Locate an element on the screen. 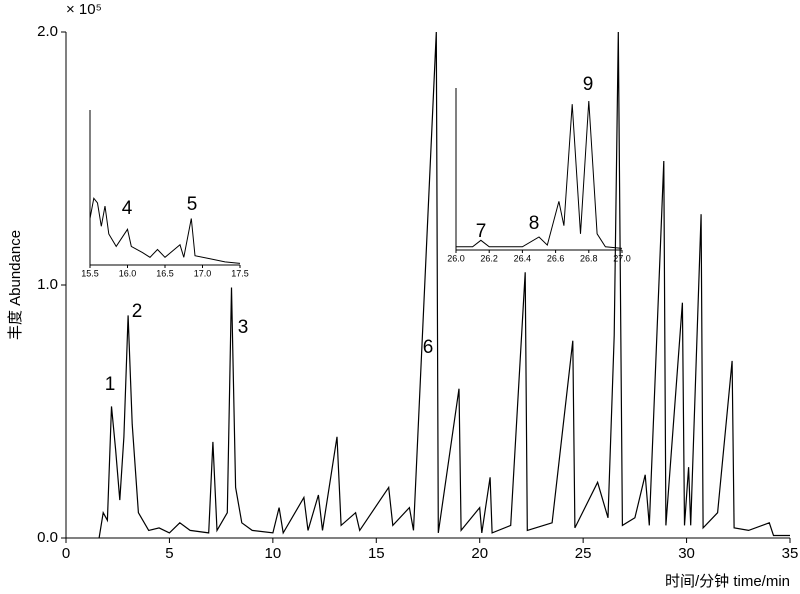 The image size is (800, 594). x-axis-label: 时间/分钟 time/min is located at coordinates (727, 581).